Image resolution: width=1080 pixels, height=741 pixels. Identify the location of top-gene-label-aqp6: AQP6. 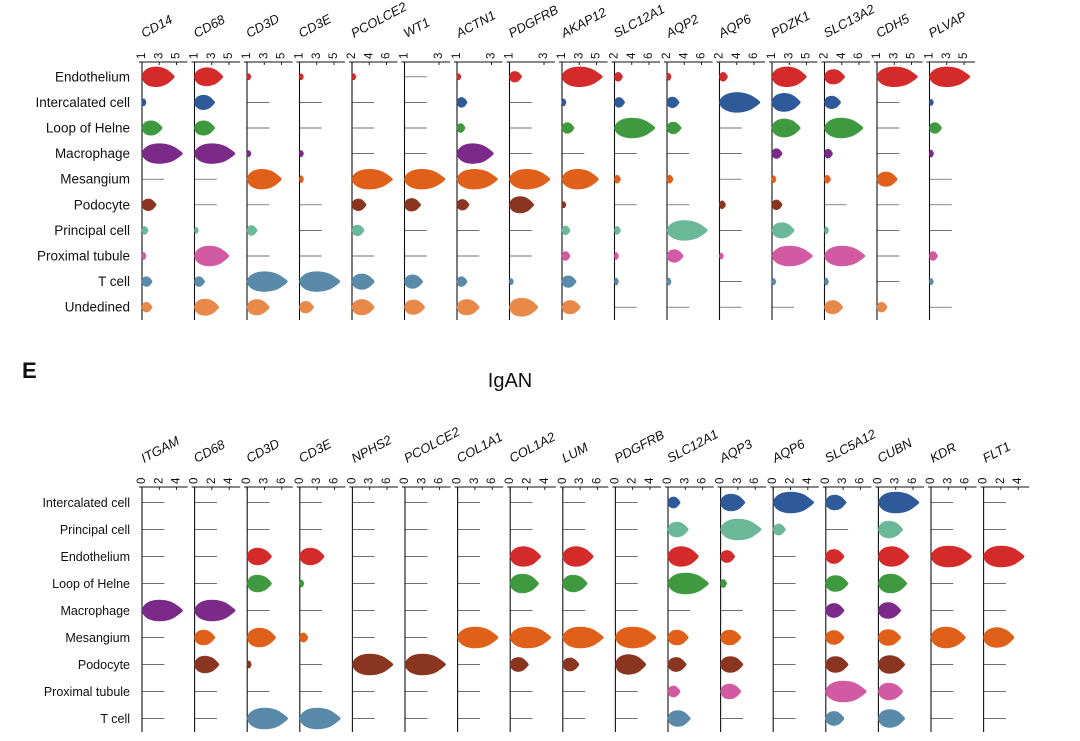
(734, 26).